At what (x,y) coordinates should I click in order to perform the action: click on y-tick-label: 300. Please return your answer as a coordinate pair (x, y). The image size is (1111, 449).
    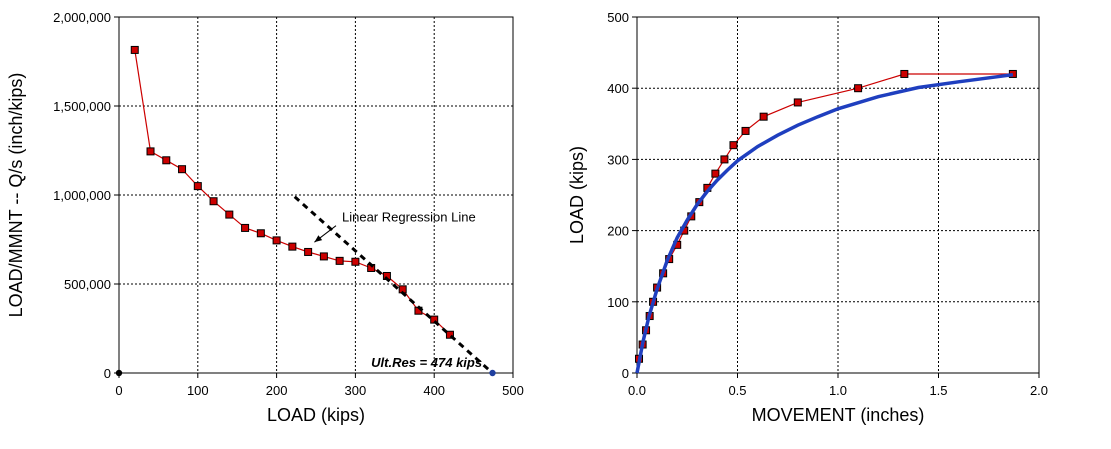
    Looking at the image, I should click on (618, 159).